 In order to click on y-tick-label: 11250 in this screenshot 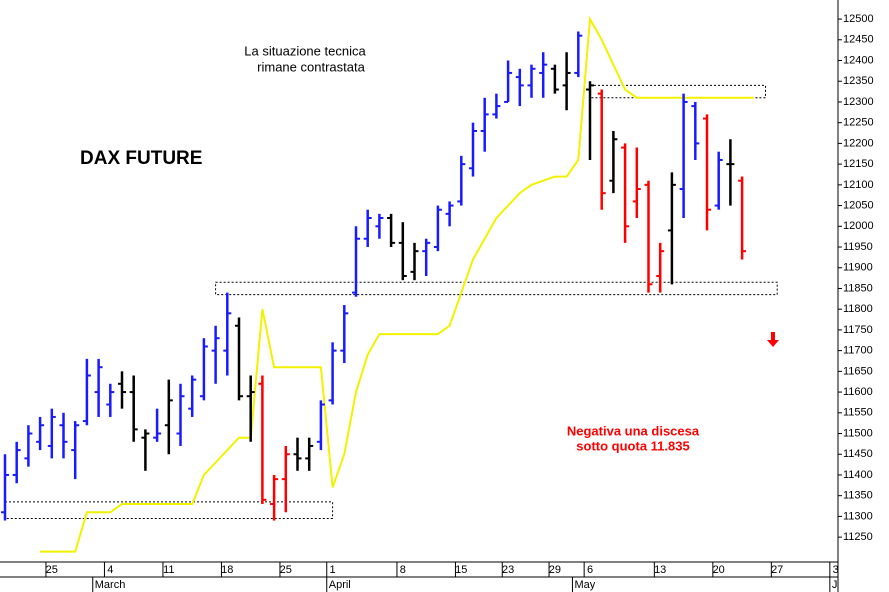, I will do `click(858, 537)`.